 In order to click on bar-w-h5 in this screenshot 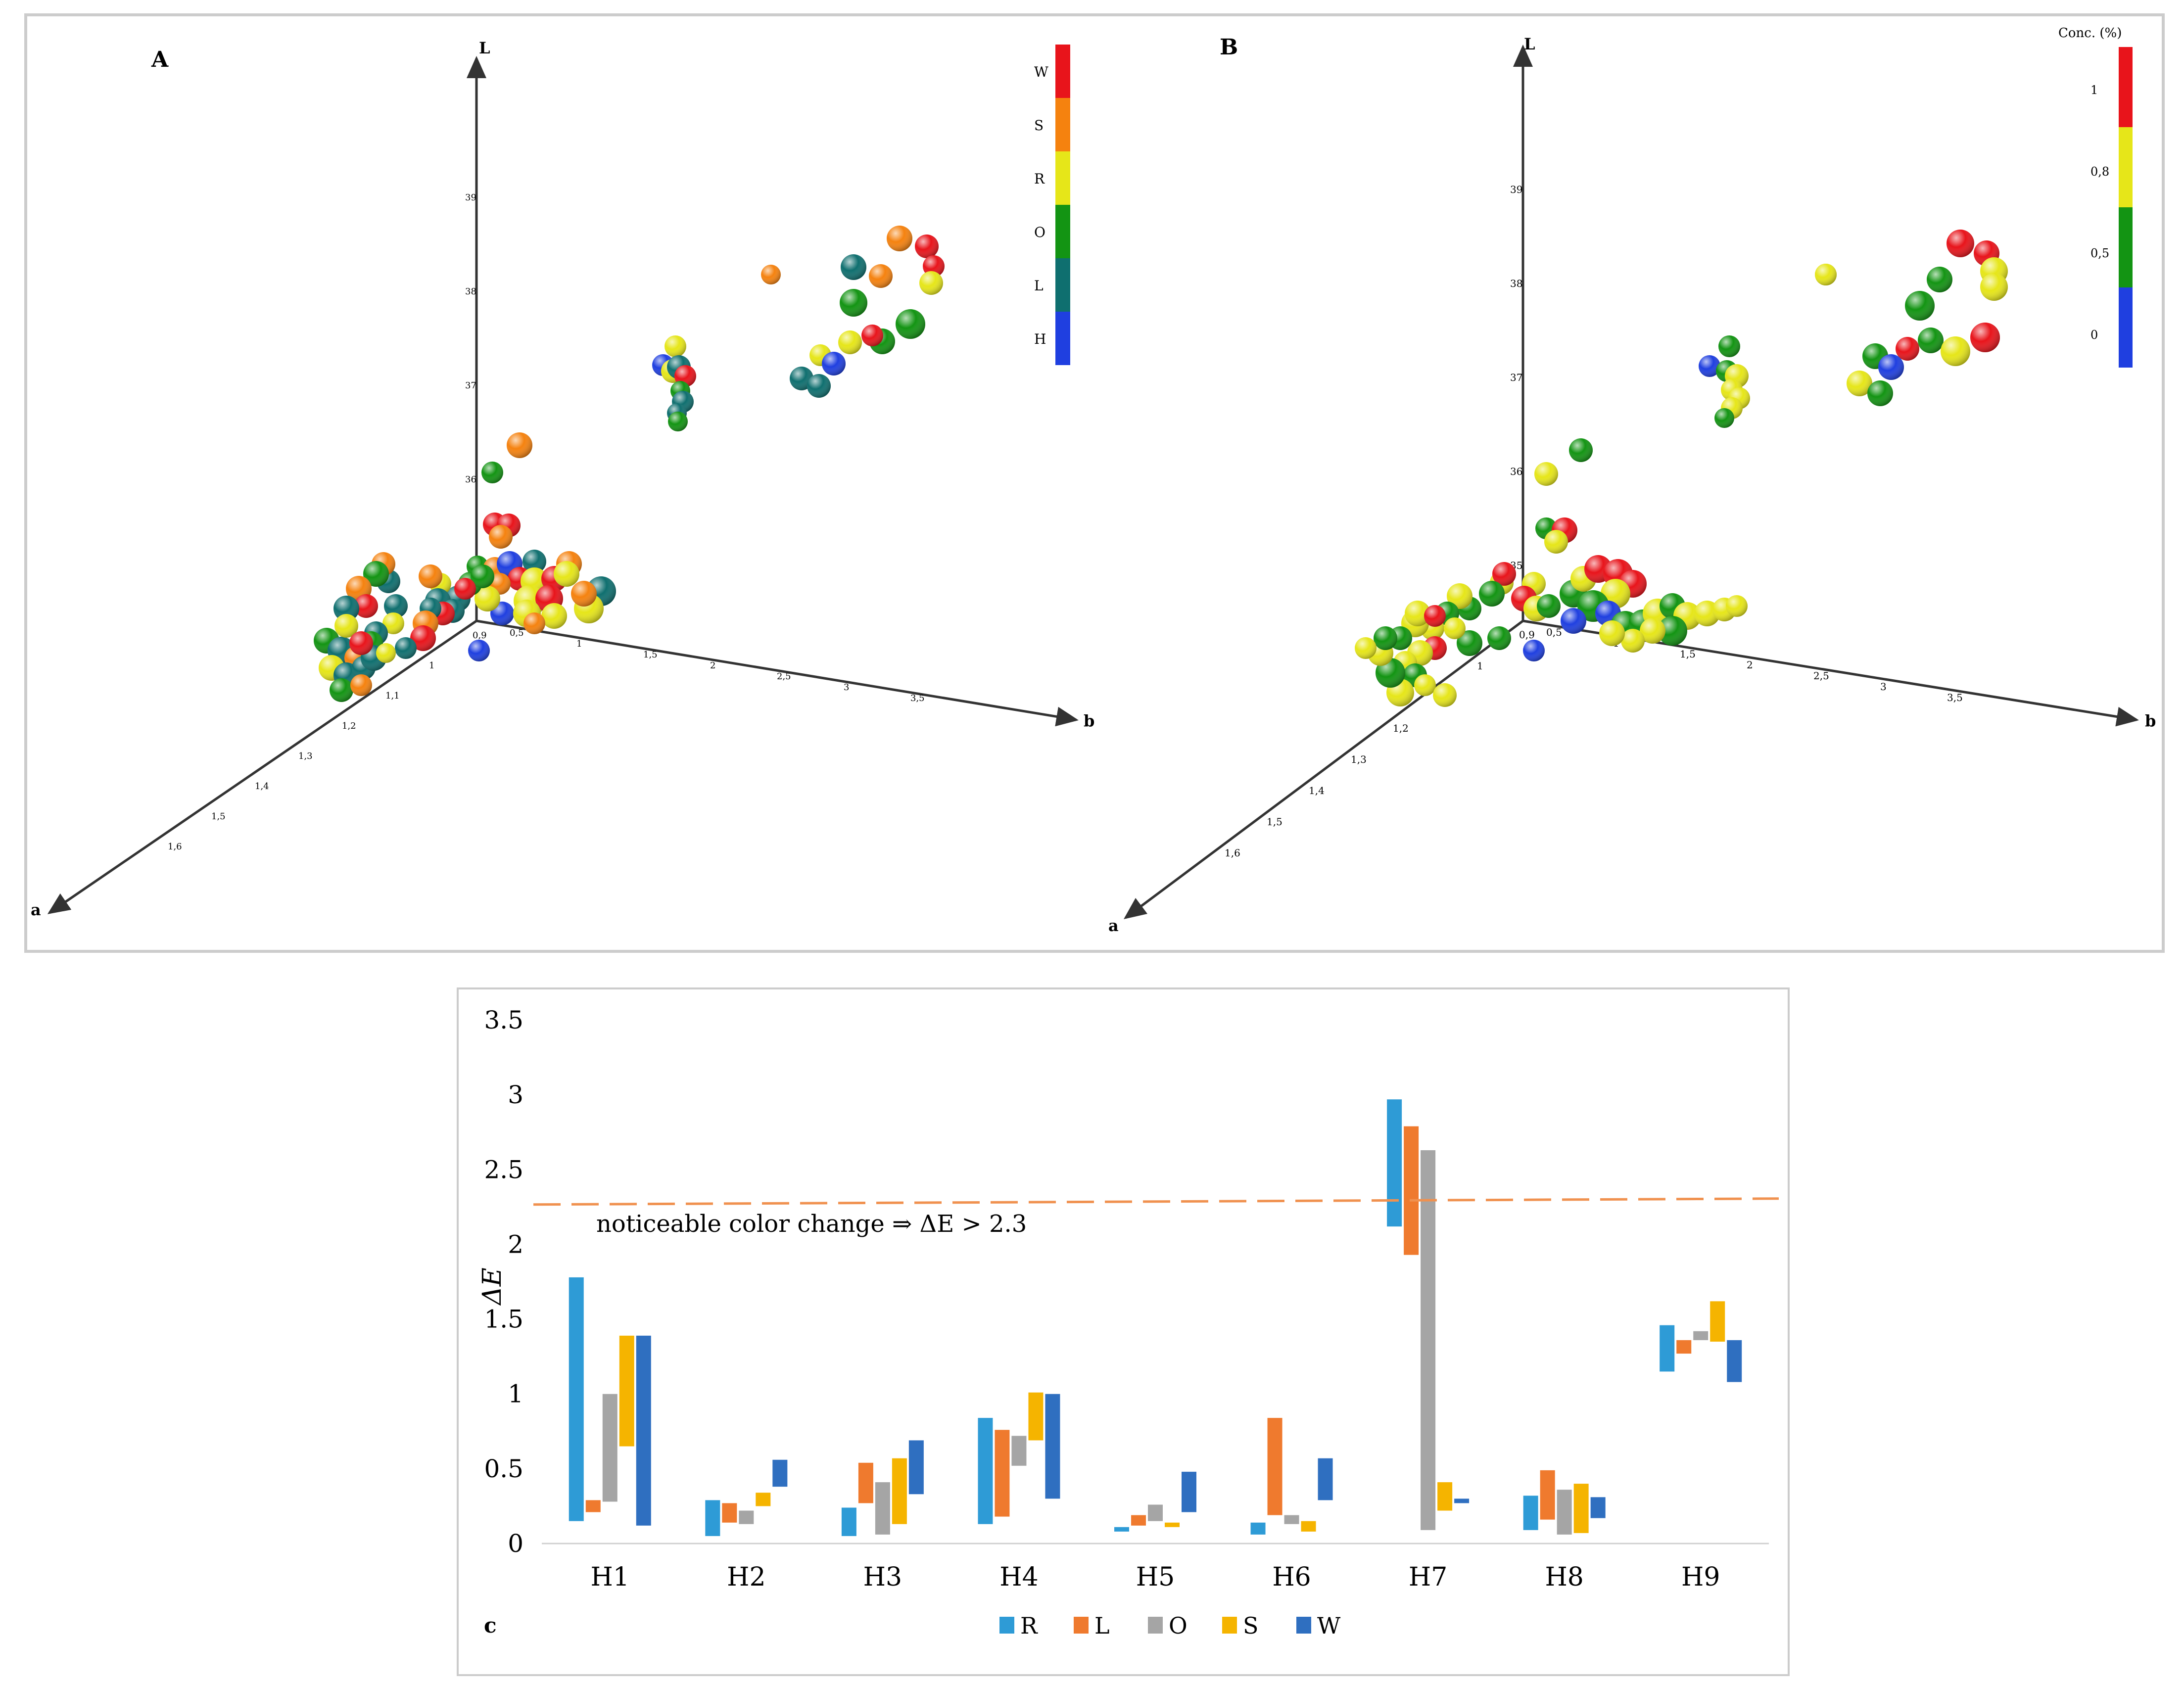, I will do `click(1189, 1491)`.